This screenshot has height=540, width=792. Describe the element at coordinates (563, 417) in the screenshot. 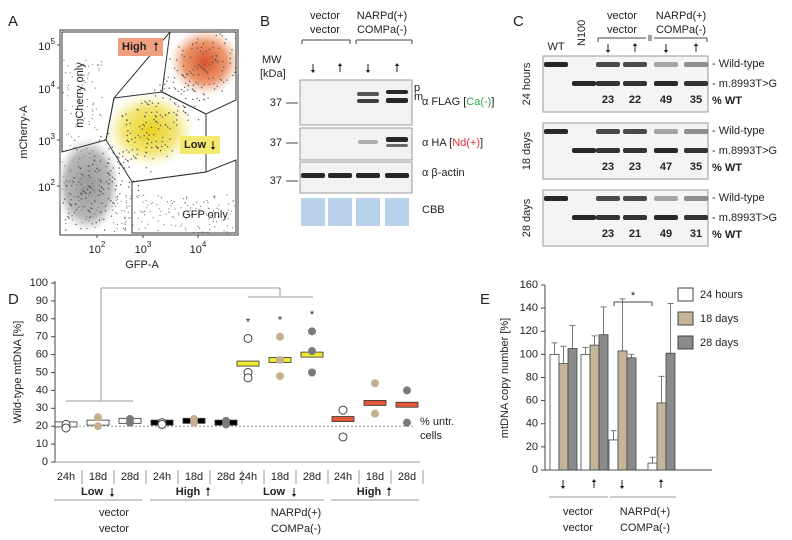

I see `bar` at that location.